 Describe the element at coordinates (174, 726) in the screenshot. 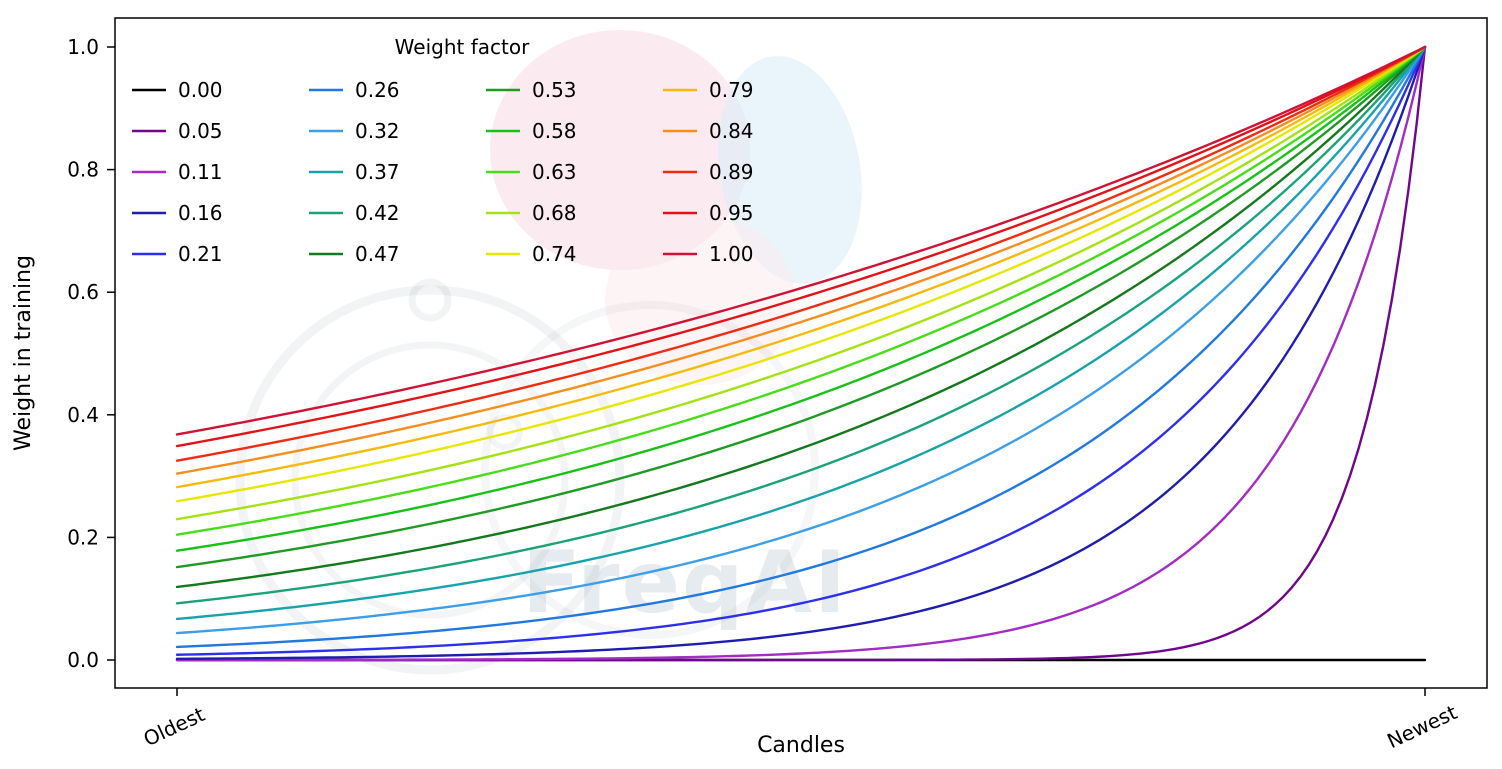

I see `x-tick-label: Oldest` at that location.